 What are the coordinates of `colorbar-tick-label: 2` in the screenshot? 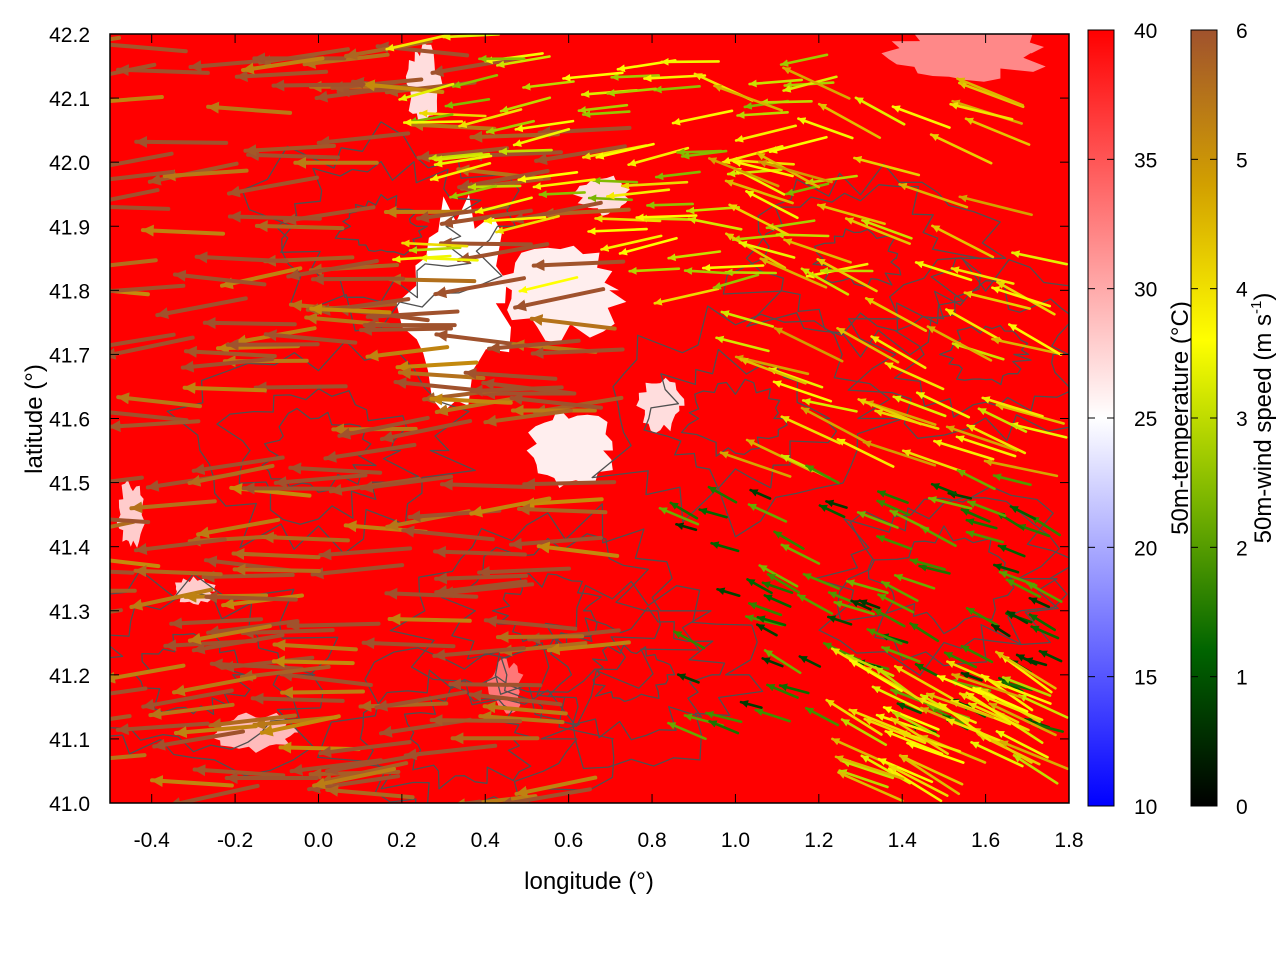 It's located at (1242, 548).